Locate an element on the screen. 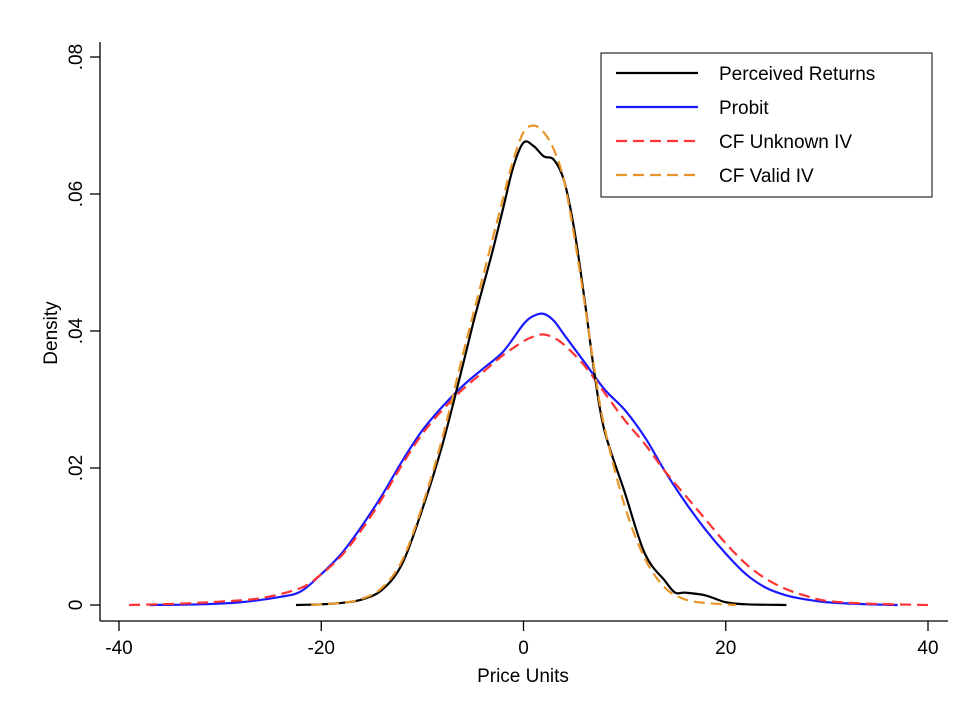  y-tick-label: .04 is located at coordinates (76, 330).